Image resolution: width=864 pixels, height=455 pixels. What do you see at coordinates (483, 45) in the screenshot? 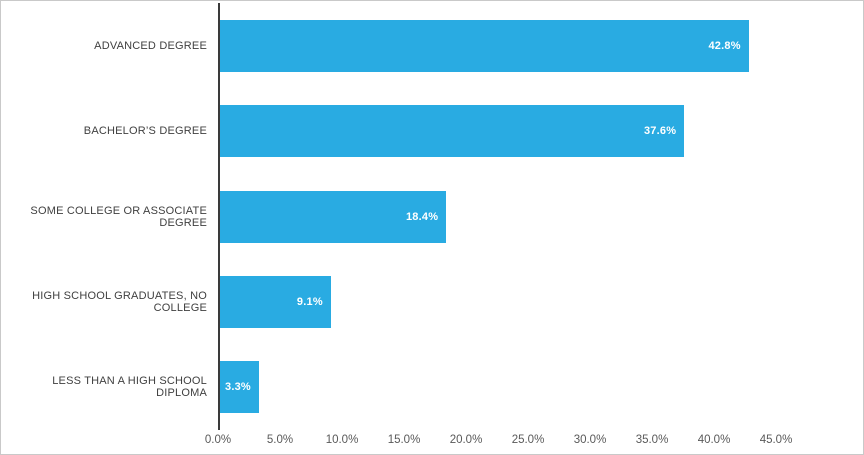
I see `bar: 42.8%` at bounding box center [483, 45].